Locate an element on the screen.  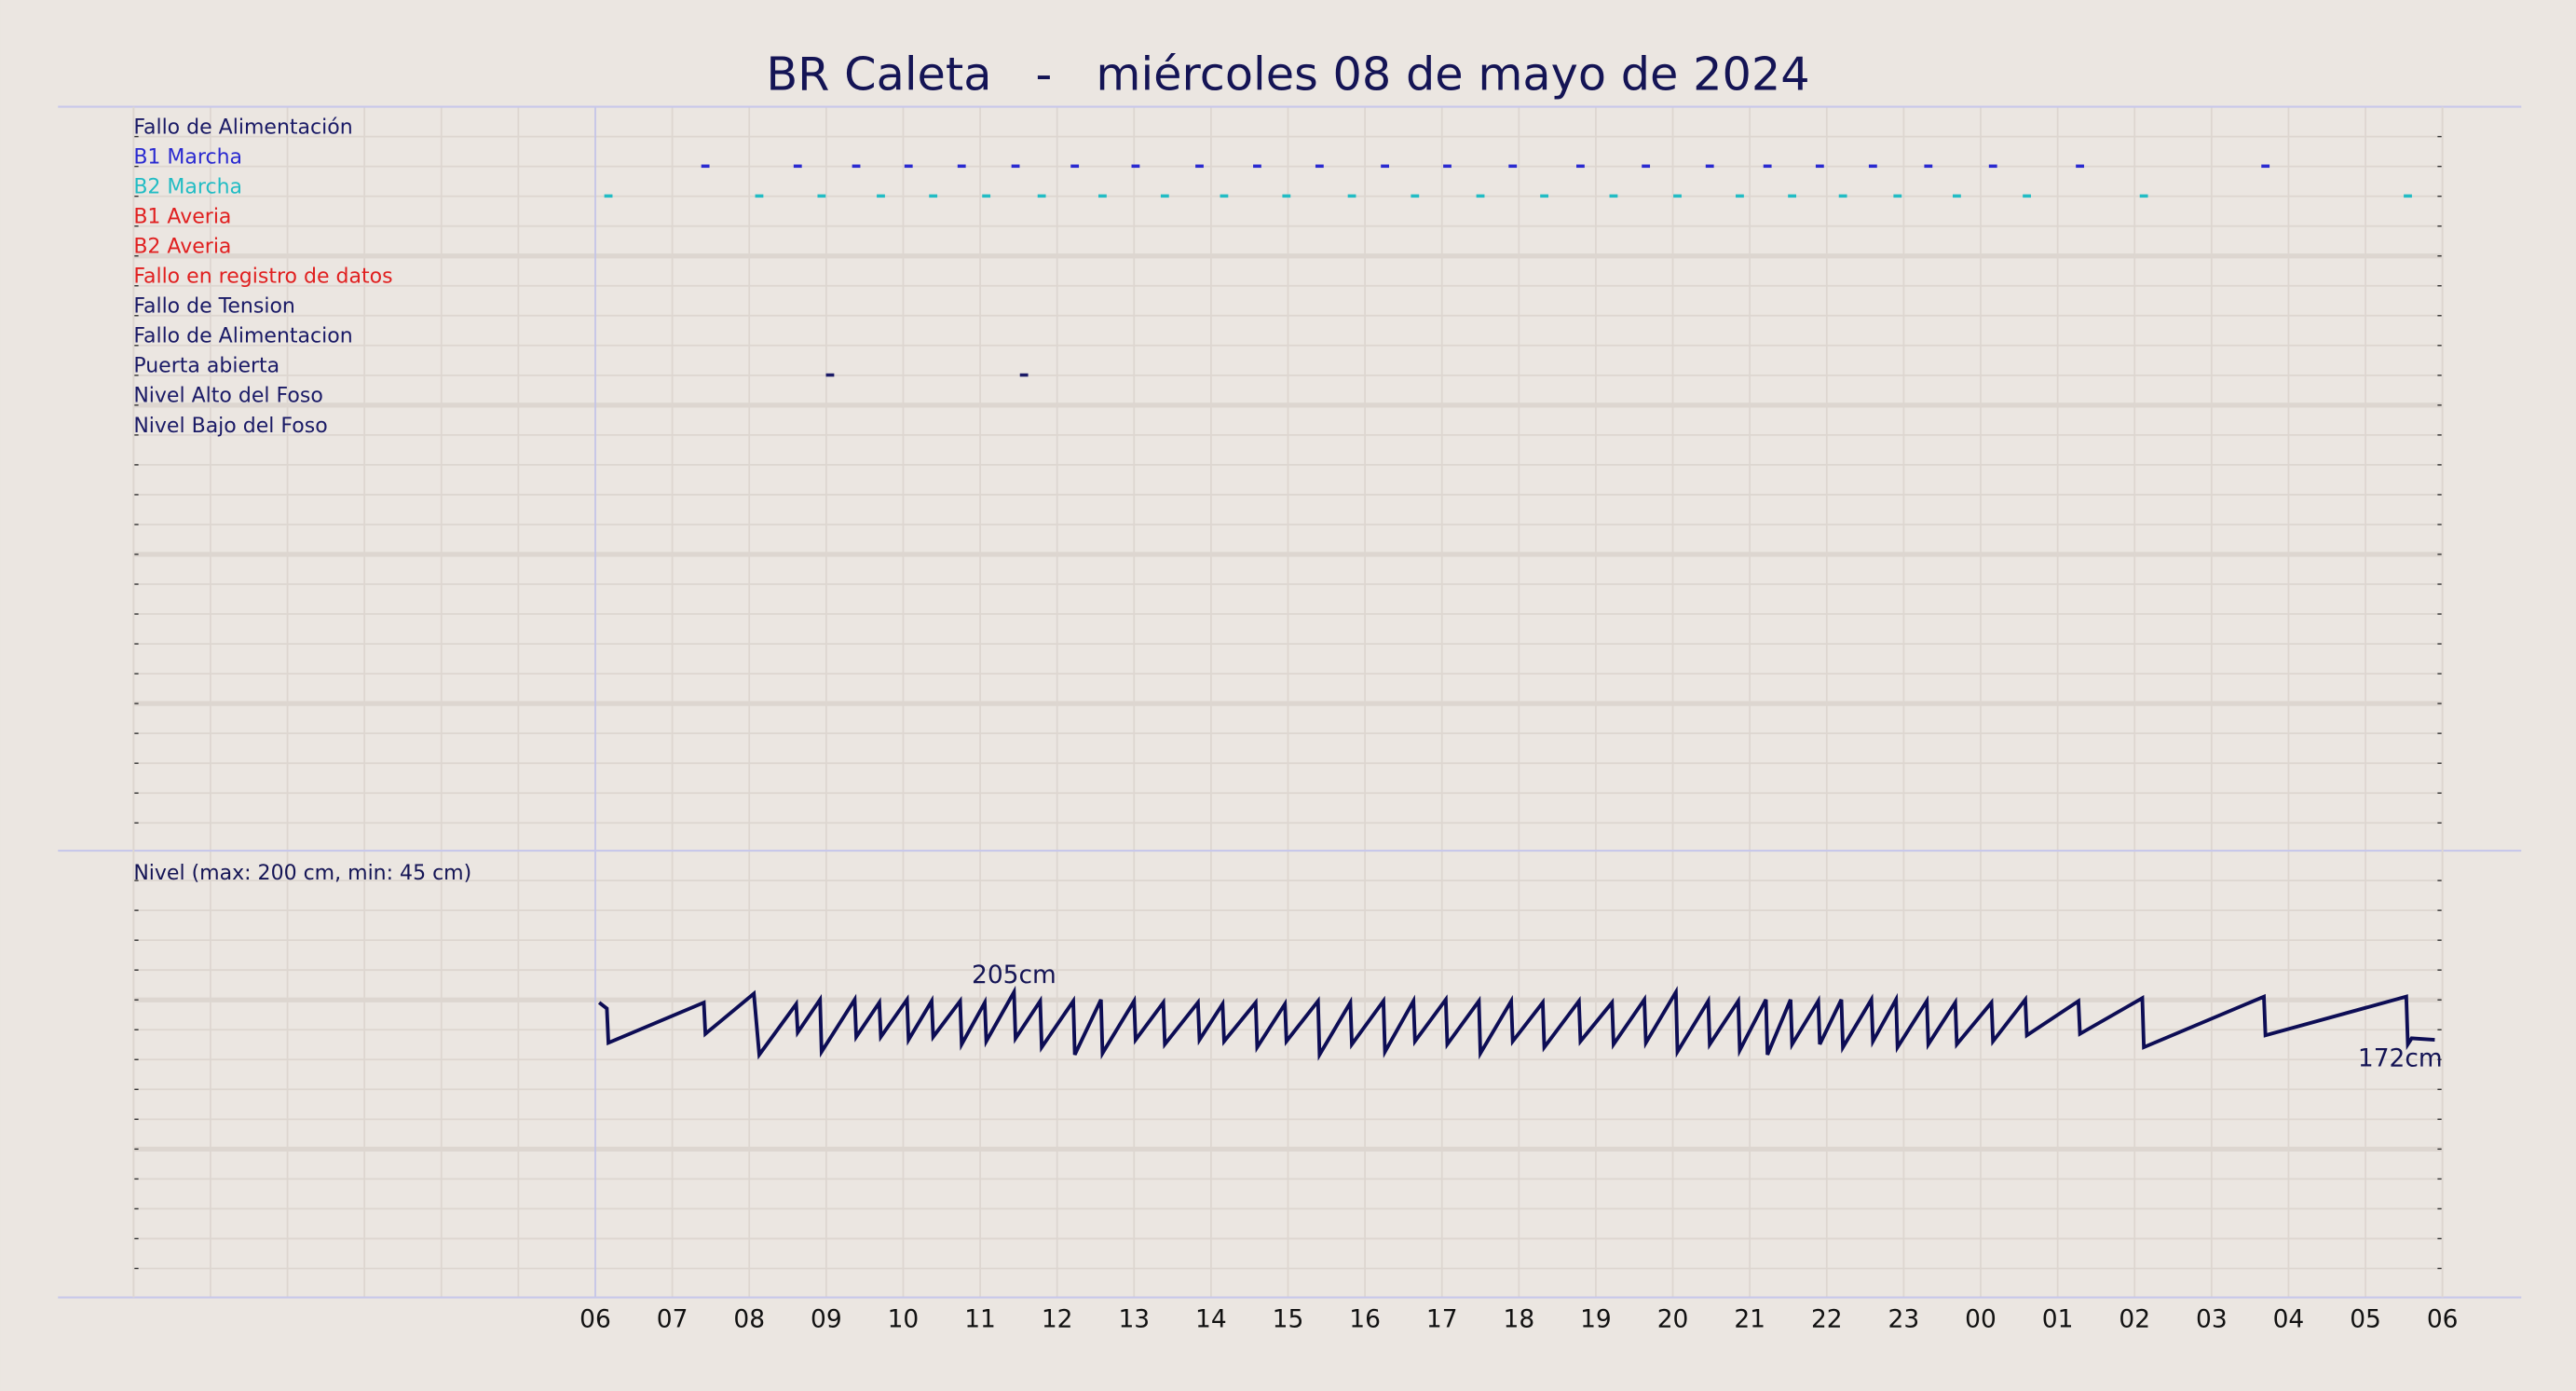
signal-label: Nivel Alto del Foso is located at coordinates (227, 396).